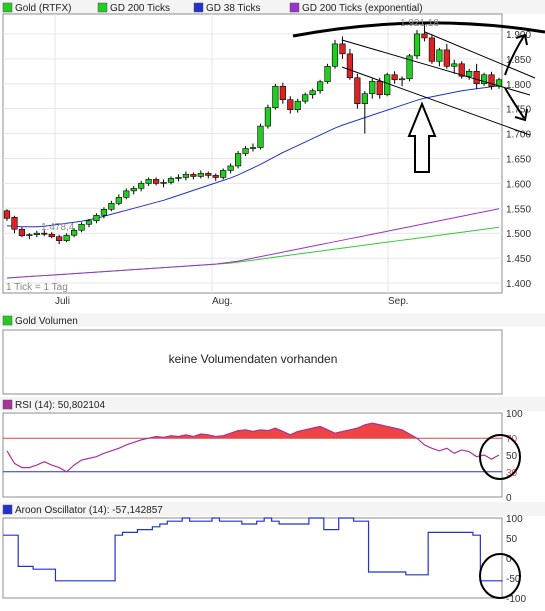 This screenshot has height=611, width=545. I want to click on channel-upper-line, so click(436, 67).